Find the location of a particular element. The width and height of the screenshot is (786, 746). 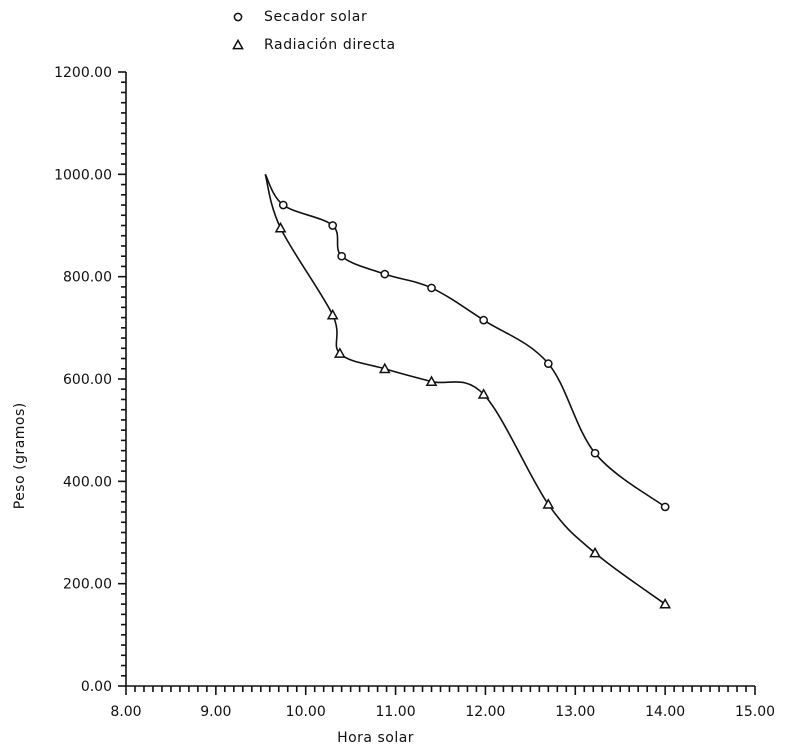

legend-item: Radiación directa is located at coordinates (314, 45).